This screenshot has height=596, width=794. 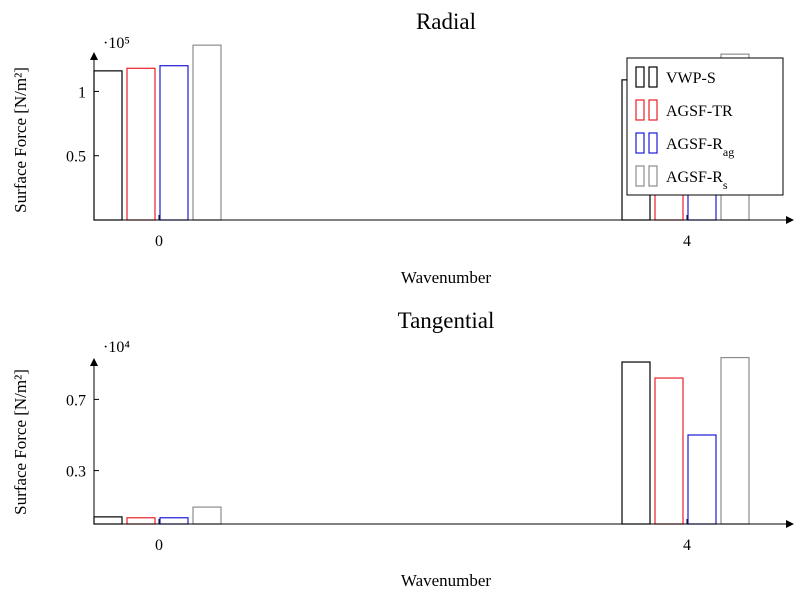 I want to click on legend-box, so click(x=705, y=126).